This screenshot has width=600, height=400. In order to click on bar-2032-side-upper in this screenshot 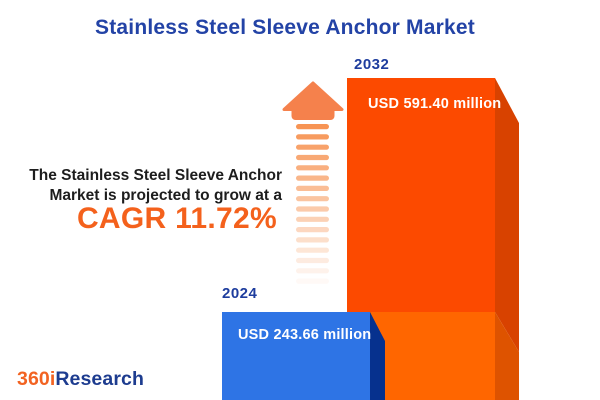, I will do `click(507, 215)`.